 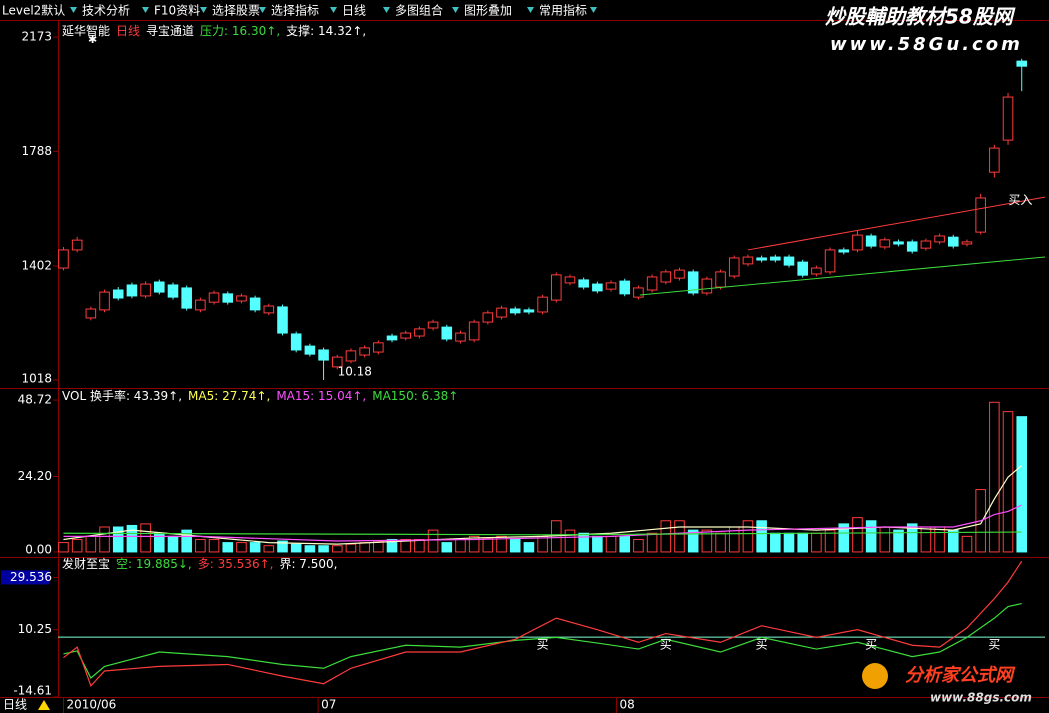 I want to click on y-tick-label: 48.72, so click(x=35, y=400).